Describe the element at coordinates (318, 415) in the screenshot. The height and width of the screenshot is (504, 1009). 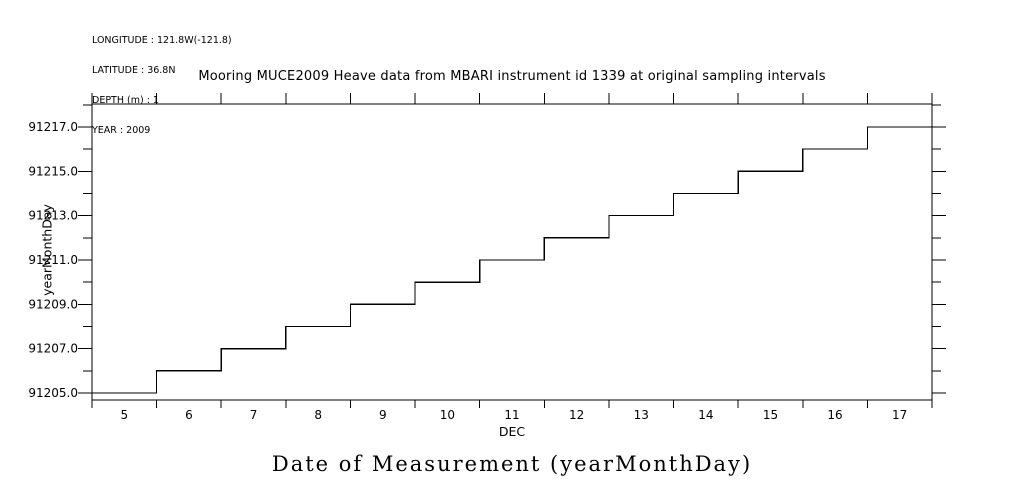
I see `x-tick-label: 8` at that location.